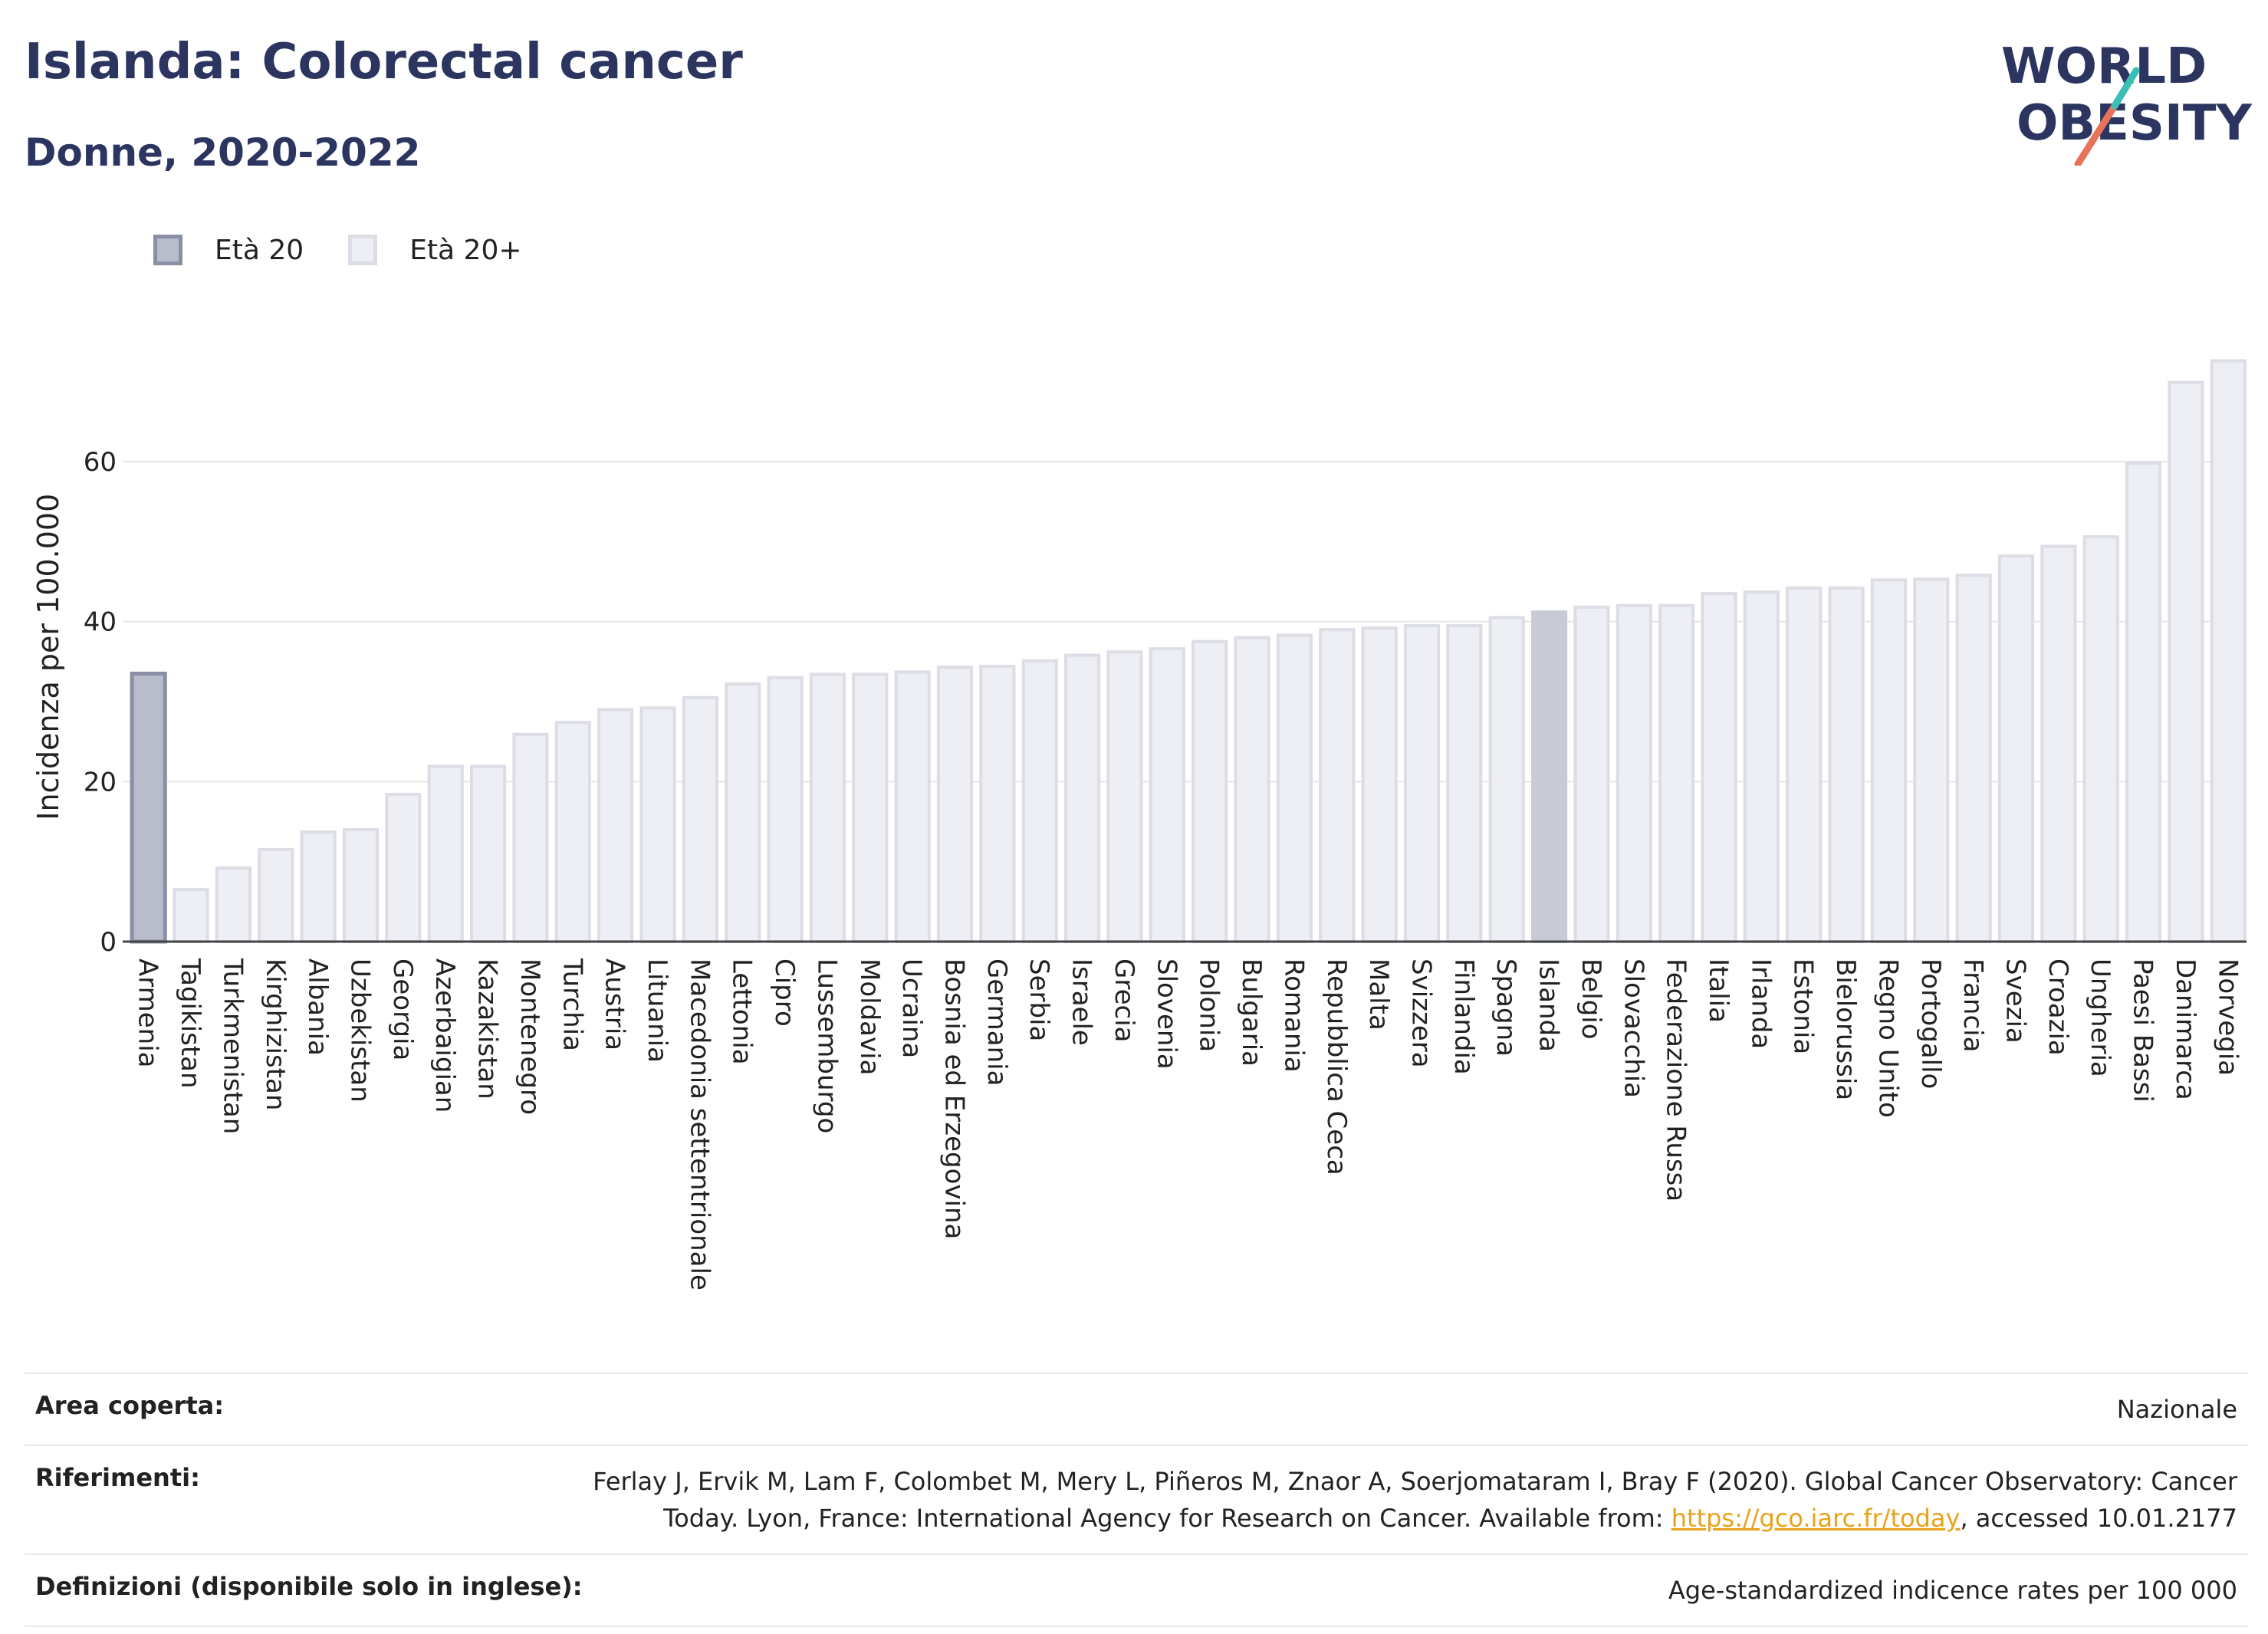 The image size is (2268, 1634). I want to click on x-tick-label: Azerbaigian, so click(444, 1036).